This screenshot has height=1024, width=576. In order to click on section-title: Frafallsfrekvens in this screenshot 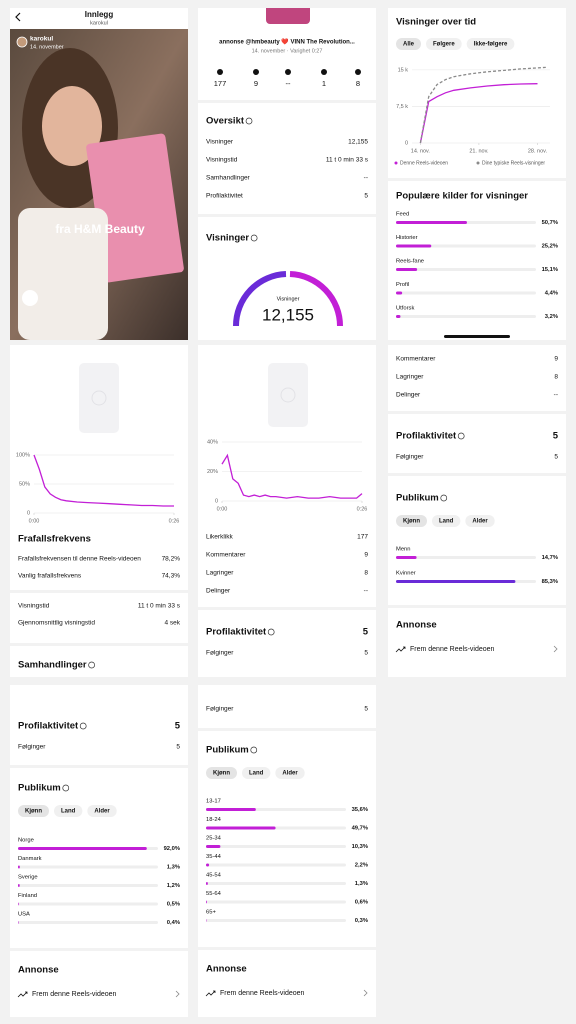, I will do `click(54, 539)`.